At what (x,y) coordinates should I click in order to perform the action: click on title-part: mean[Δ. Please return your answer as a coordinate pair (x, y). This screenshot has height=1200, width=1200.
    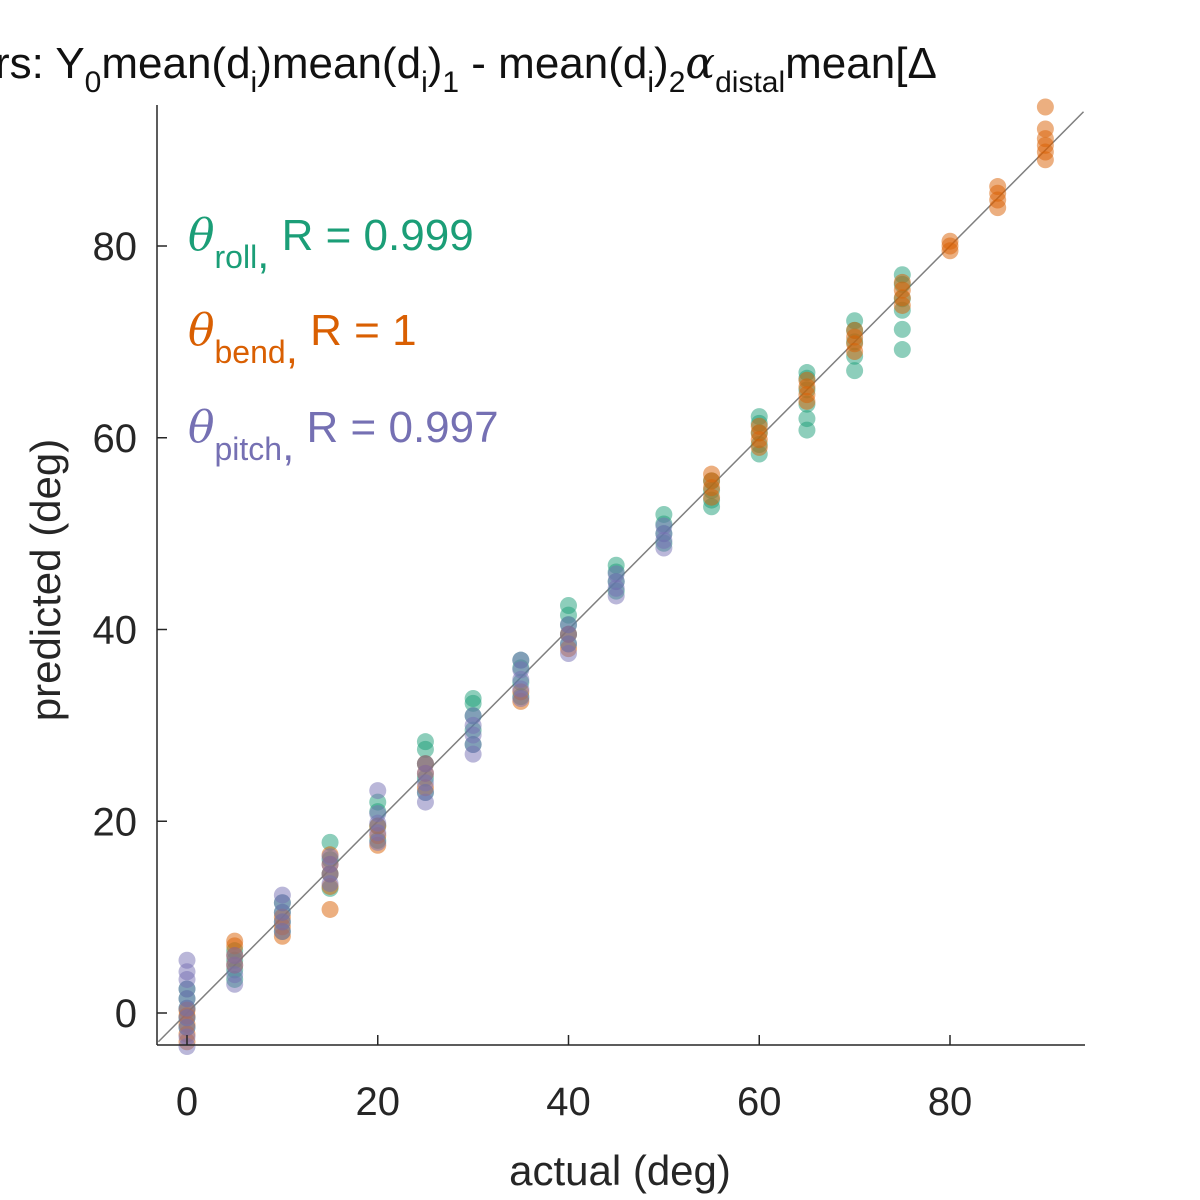
    Looking at the image, I should click on (861, 63).